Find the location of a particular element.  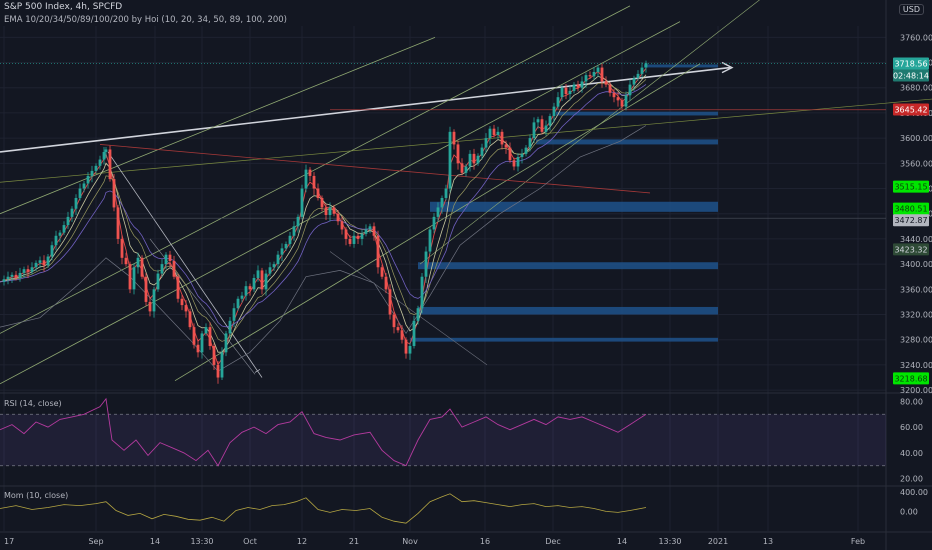

price-tick-label: 3400.00 is located at coordinates (916, 264).